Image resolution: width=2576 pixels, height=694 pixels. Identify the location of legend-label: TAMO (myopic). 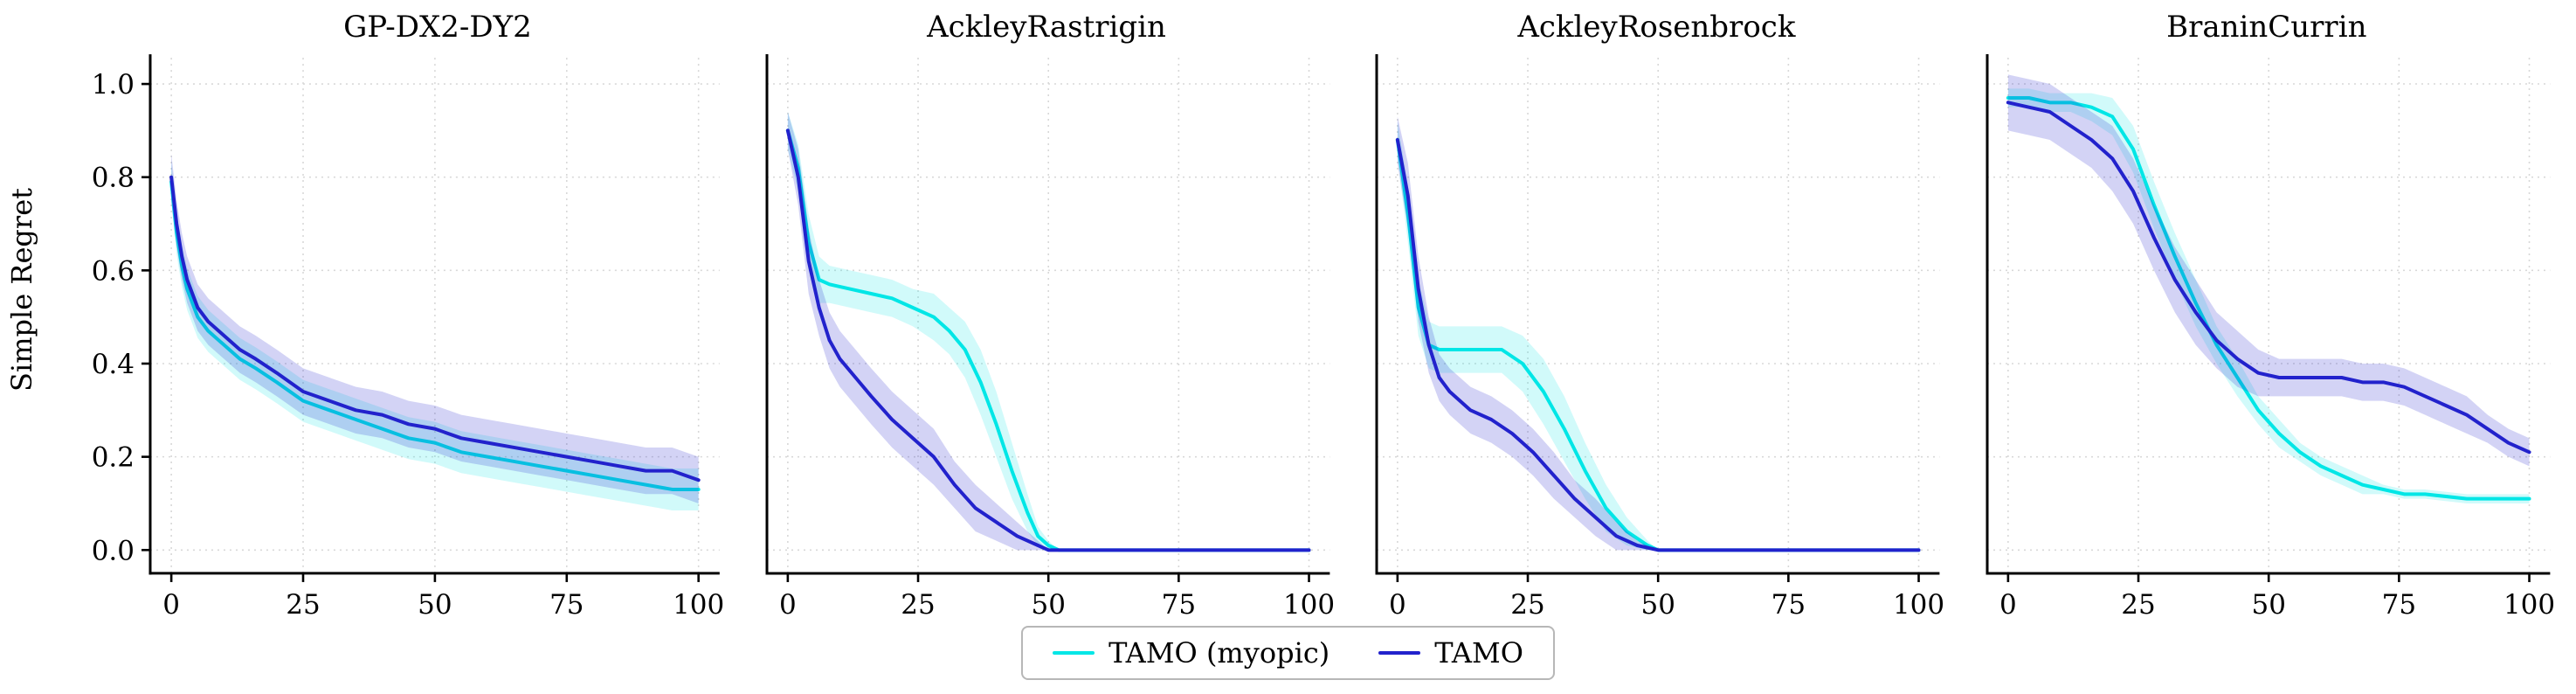
(1219, 653).